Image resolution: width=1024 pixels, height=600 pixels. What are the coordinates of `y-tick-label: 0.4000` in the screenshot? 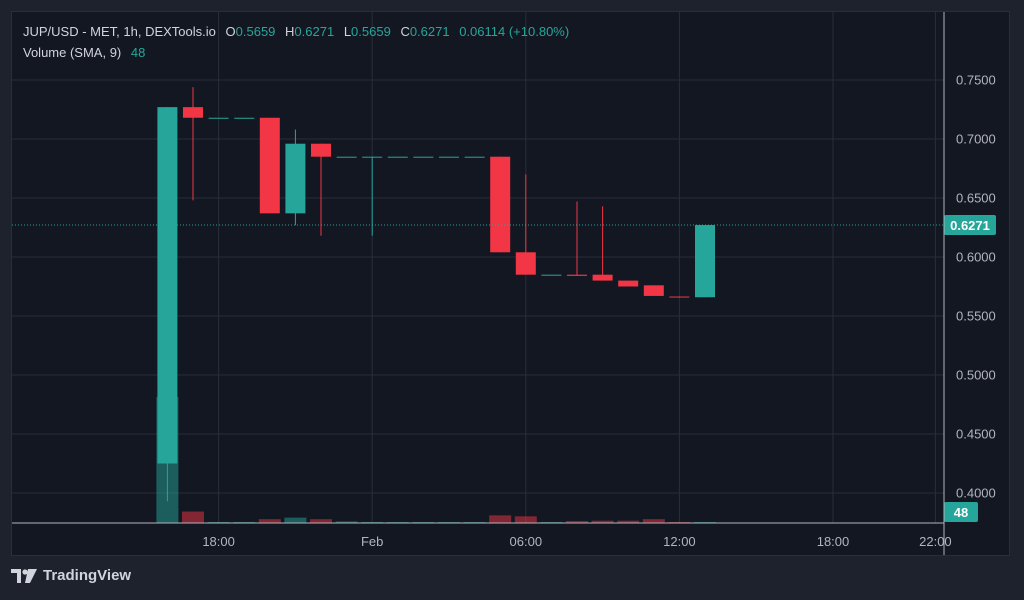 It's located at (976, 493).